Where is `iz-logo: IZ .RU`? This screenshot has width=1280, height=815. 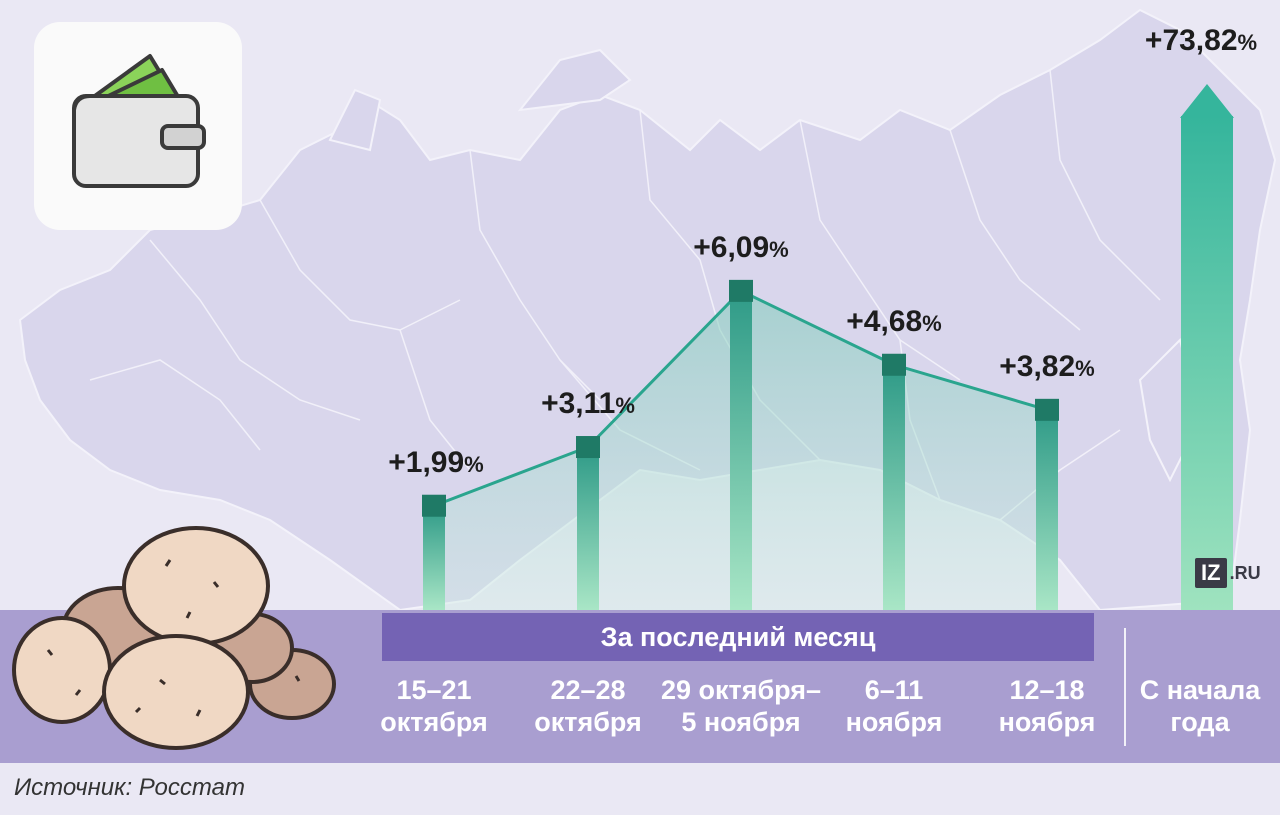 iz-logo: IZ .RU is located at coordinates (1228, 573).